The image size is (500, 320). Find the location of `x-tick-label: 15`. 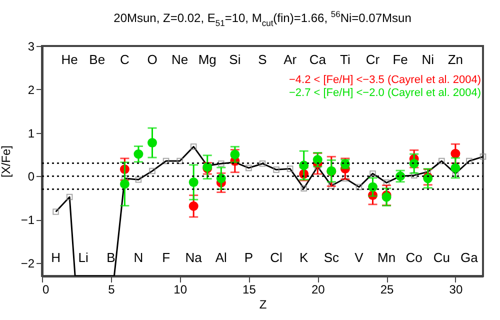

x-tick-label: 15 is located at coordinates (249, 289).